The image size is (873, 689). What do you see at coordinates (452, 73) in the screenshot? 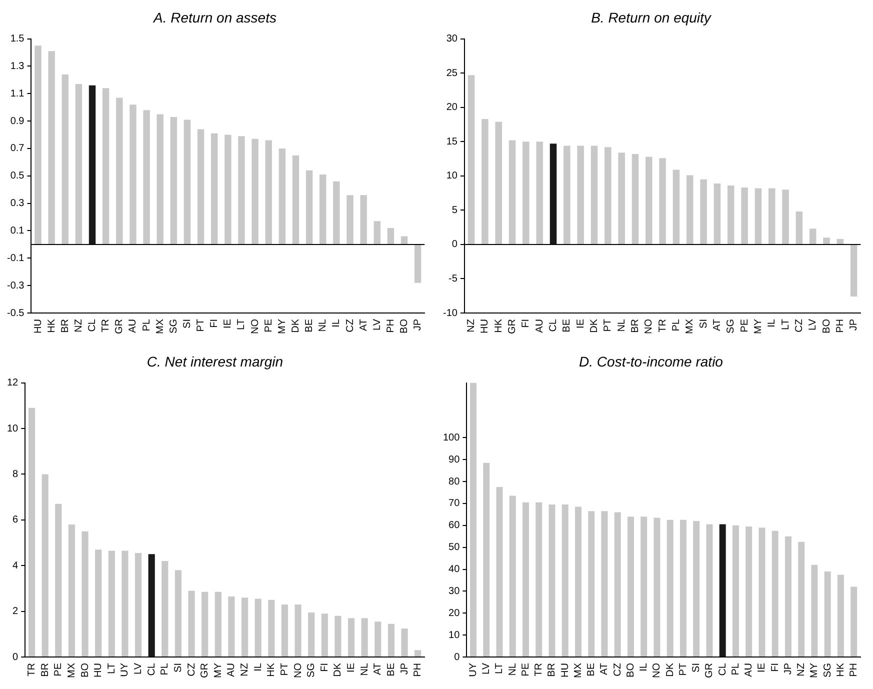
I see `y-tick-label: 25` at bounding box center [452, 73].